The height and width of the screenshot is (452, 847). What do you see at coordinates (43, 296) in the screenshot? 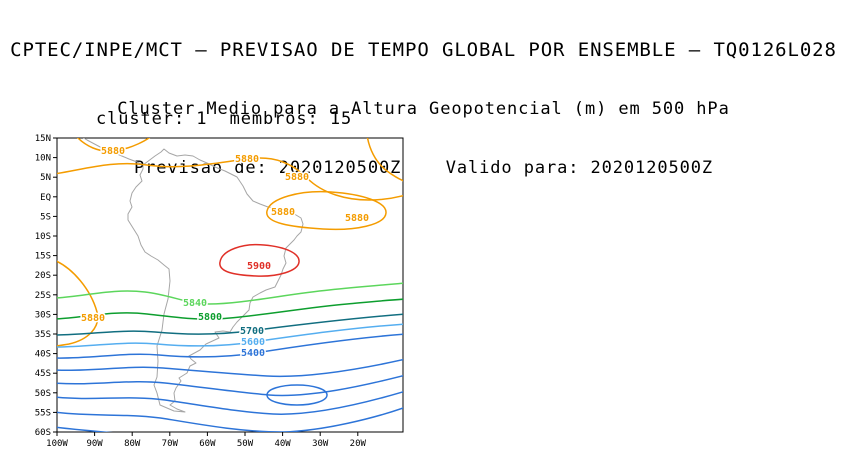
I see `lat-tick-label: 25S` at bounding box center [43, 296].